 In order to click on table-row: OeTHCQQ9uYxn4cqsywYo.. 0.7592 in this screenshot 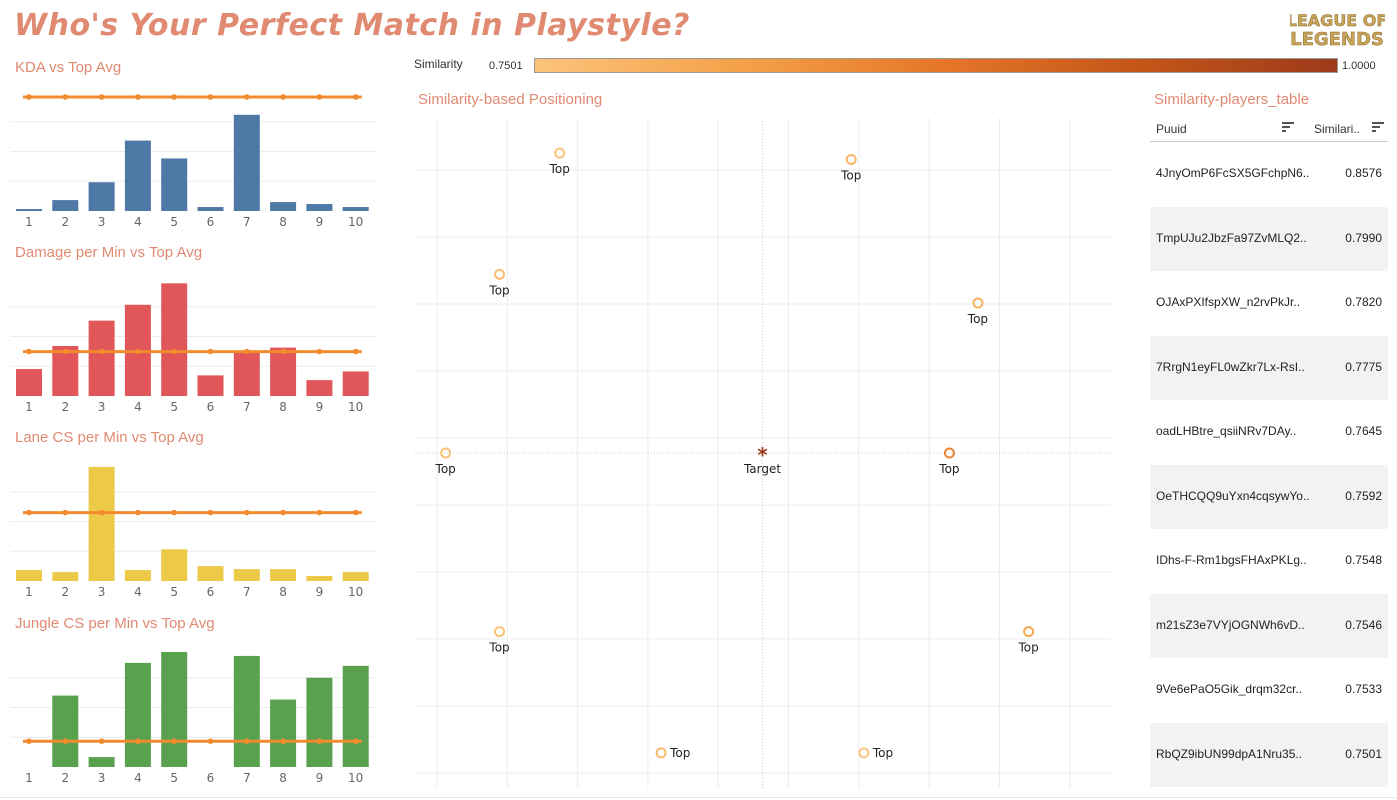, I will do `click(1269, 496)`.